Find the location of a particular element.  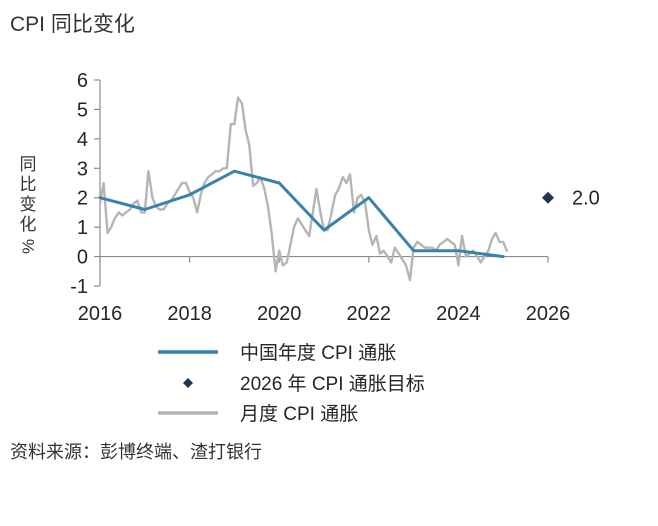

y-axis-label-percent: % is located at coordinates (28, 246).